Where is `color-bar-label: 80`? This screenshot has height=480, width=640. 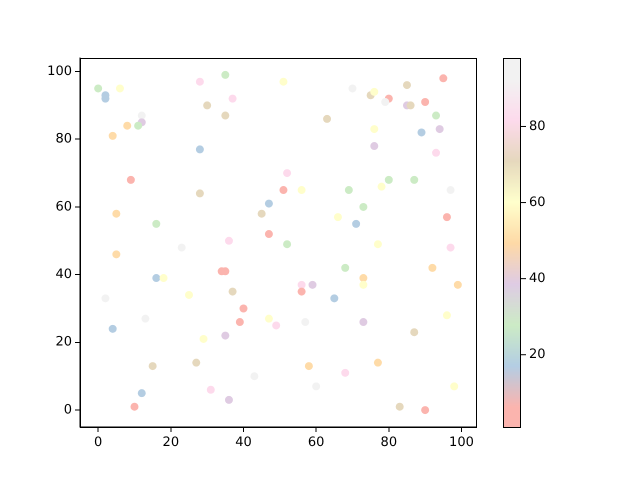
color-bar-label: 80 is located at coordinates (537, 126).